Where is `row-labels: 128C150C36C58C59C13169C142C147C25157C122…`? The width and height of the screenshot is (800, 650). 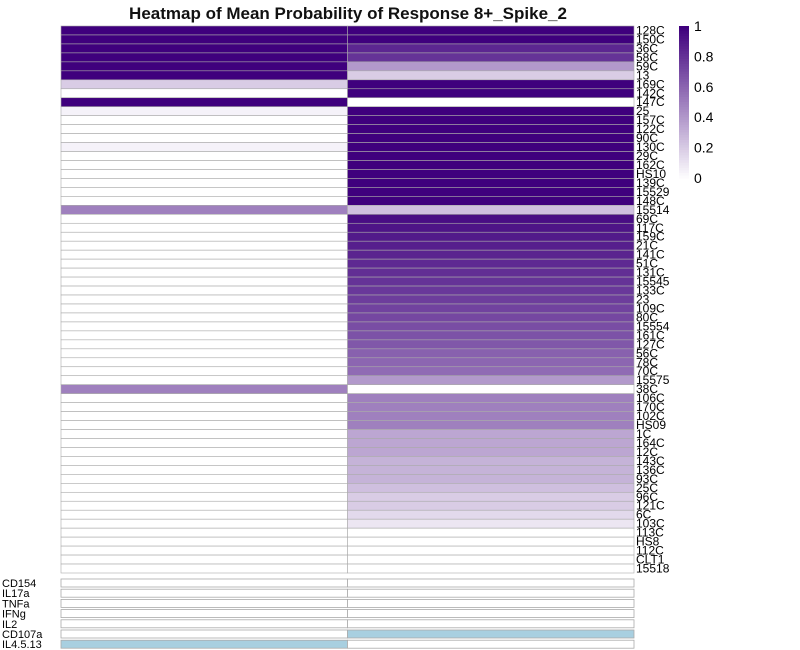 row-labels: 128C150C36C58C59C13169C142C147C25157C122… is located at coordinates (653, 299).